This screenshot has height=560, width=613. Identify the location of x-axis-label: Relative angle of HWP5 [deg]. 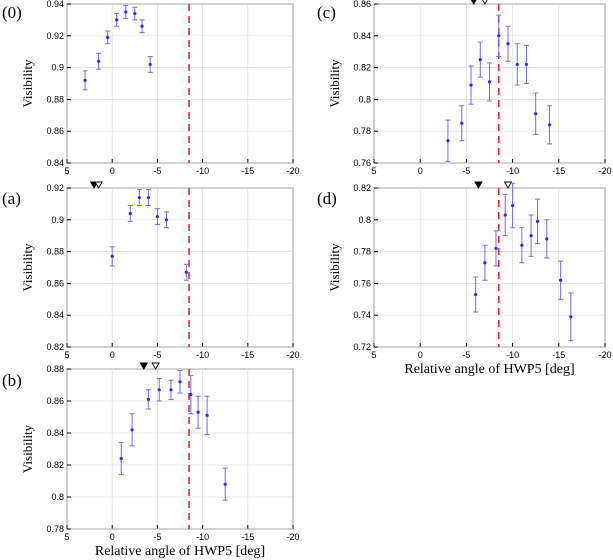
(180, 551).